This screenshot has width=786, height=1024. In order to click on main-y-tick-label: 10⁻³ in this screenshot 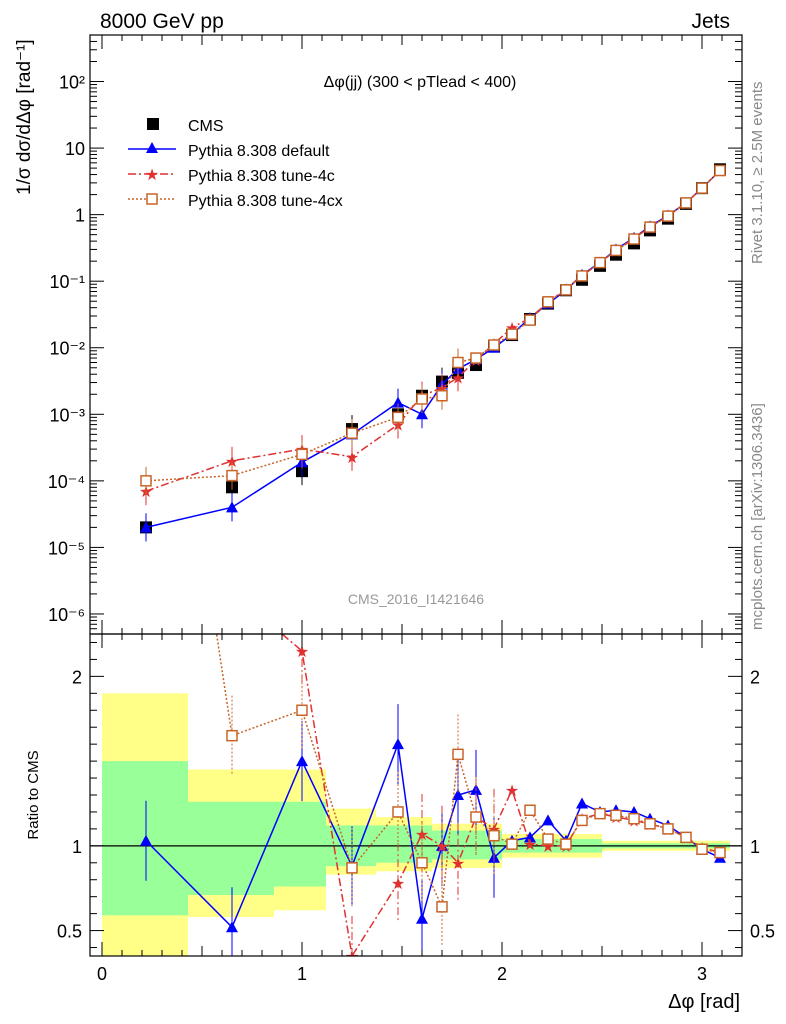, I will do `click(67, 415)`.